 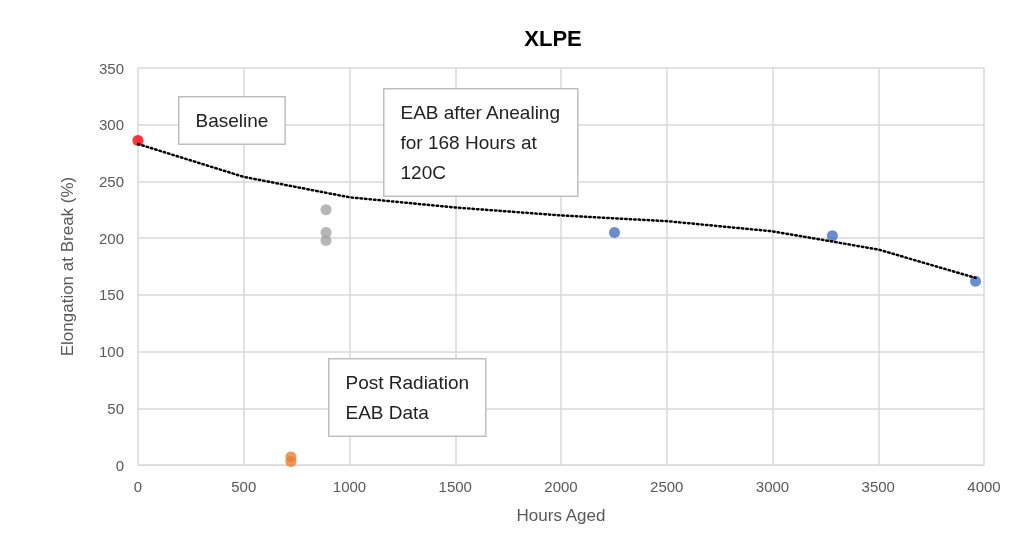 I want to click on y-axis-title: Elongation at Break (%), so click(x=67, y=266).